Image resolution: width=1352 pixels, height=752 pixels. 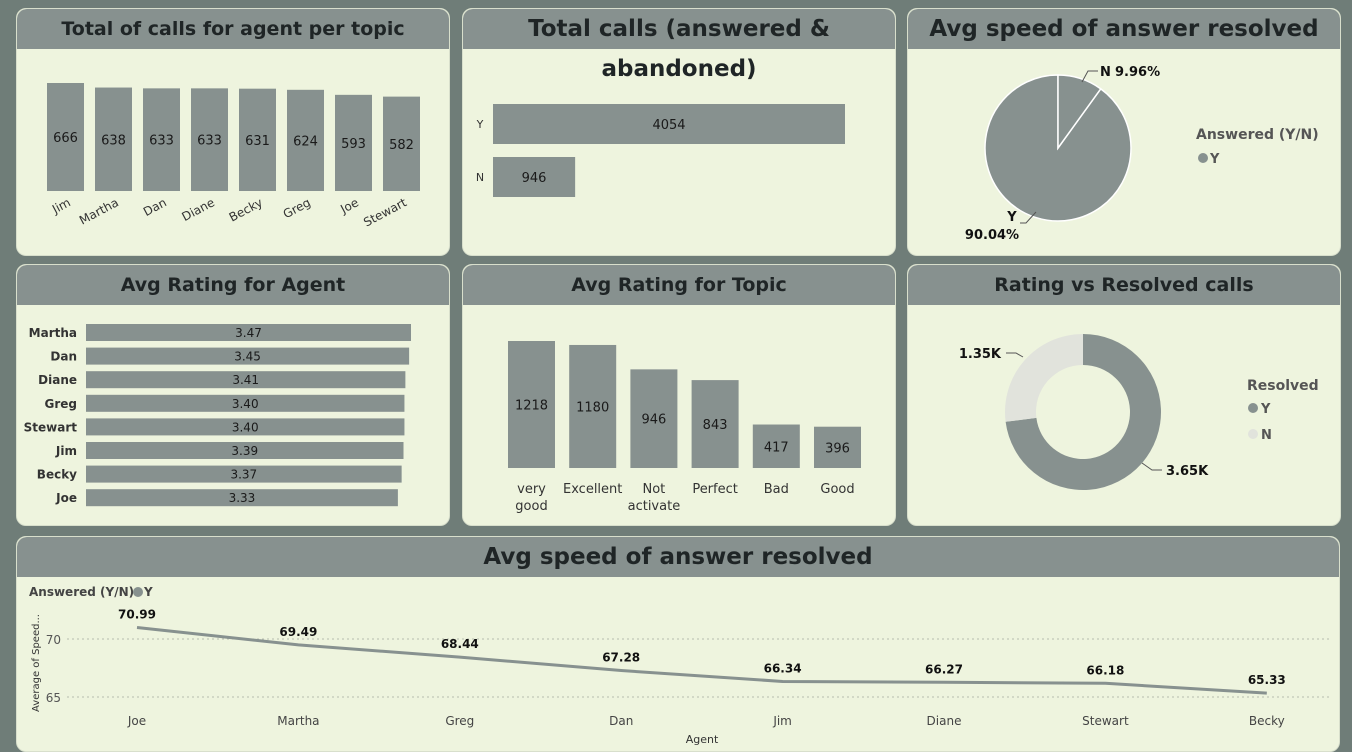 What do you see at coordinates (233, 285) in the screenshot?
I see `rating-agent-title: Avg Rating for Agent` at bounding box center [233, 285].